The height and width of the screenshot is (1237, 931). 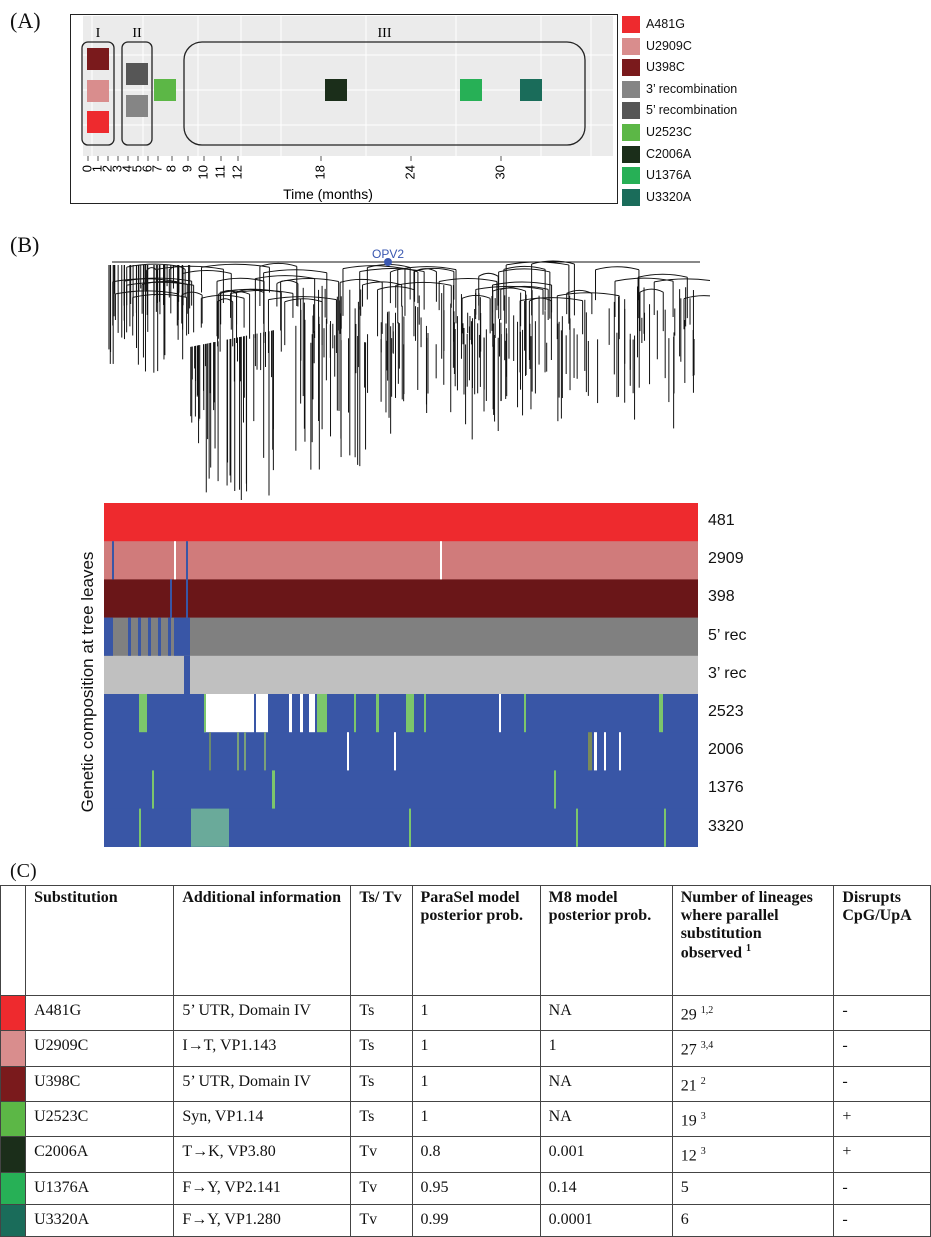 What do you see at coordinates (100, 1154) in the screenshot?
I see `cell-substitution: C2006A` at bounding box center [100, 1154].